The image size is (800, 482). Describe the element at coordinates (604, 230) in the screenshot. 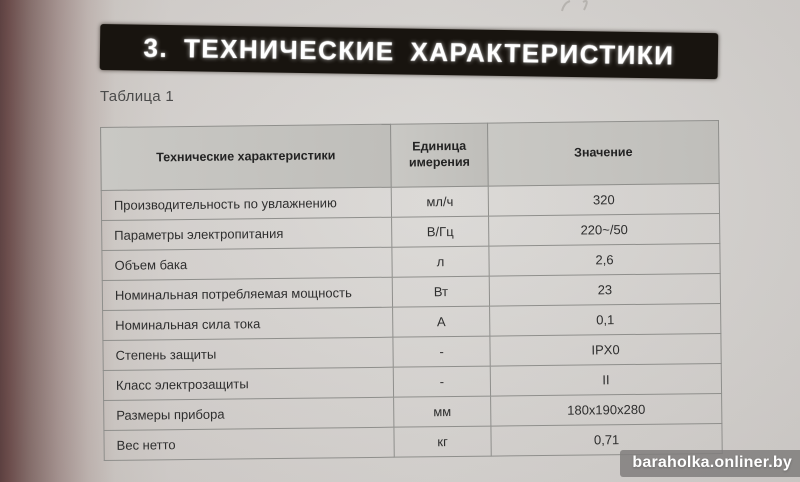

I see `cell-value: 220~/50` at that location.